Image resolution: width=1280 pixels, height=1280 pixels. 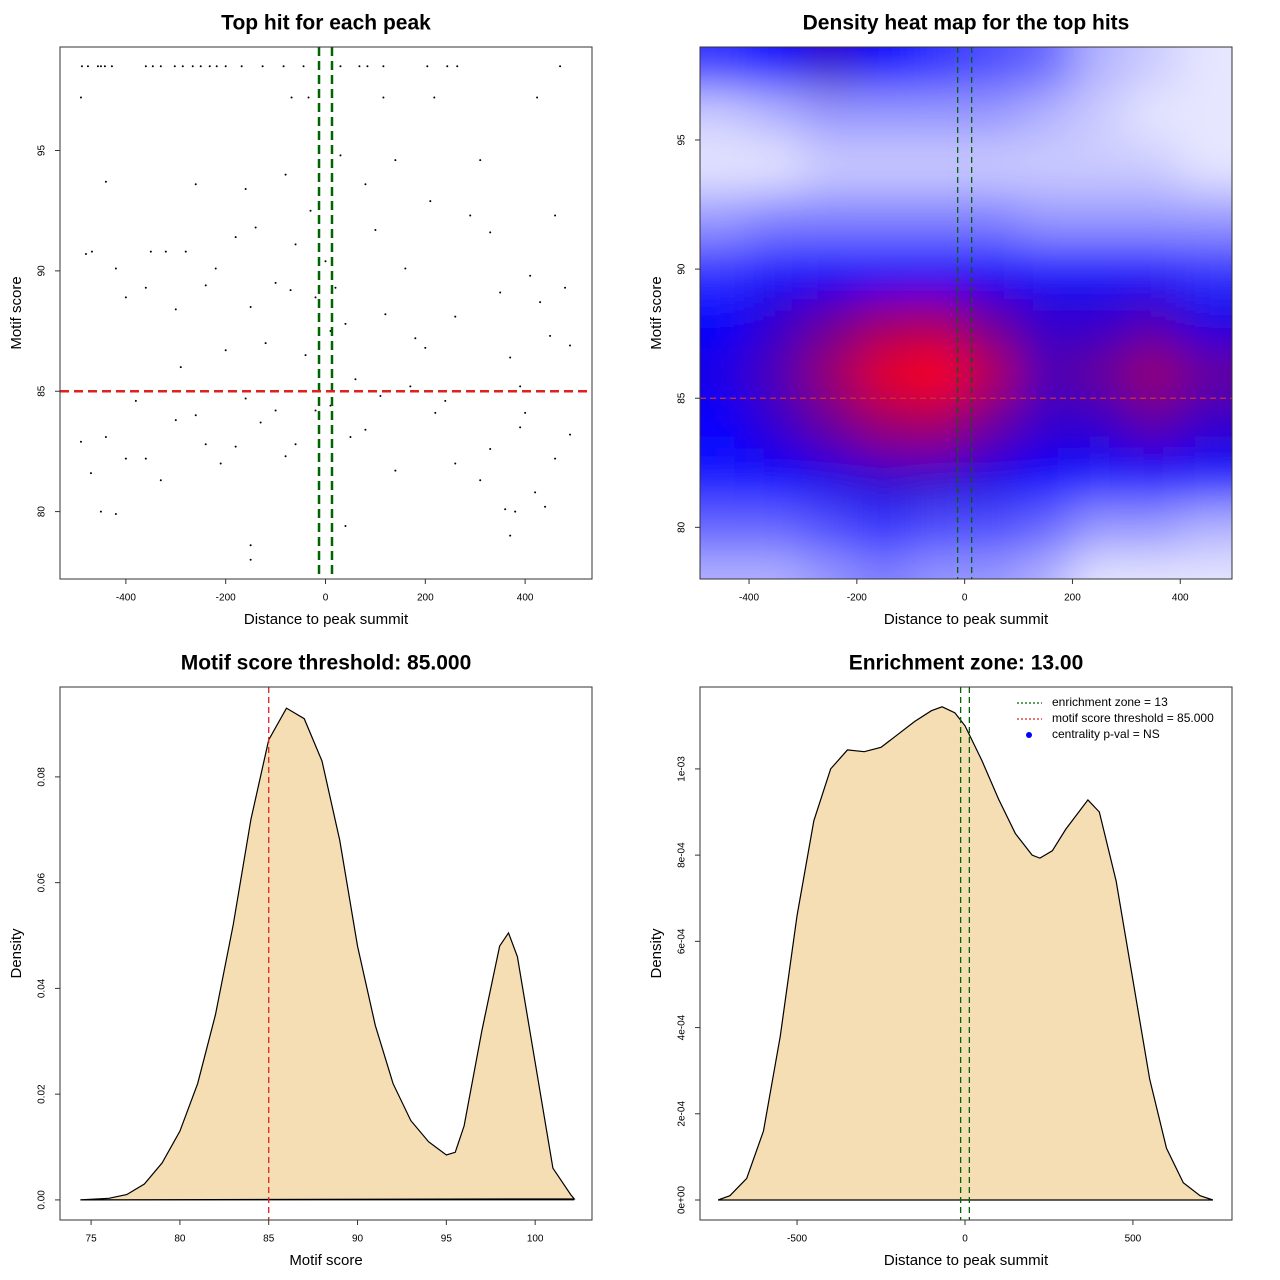 What do you see at coordinates (16, 953) in the screenshot?
I see `y-axis-title: Density` at bounding box center [16, 953].